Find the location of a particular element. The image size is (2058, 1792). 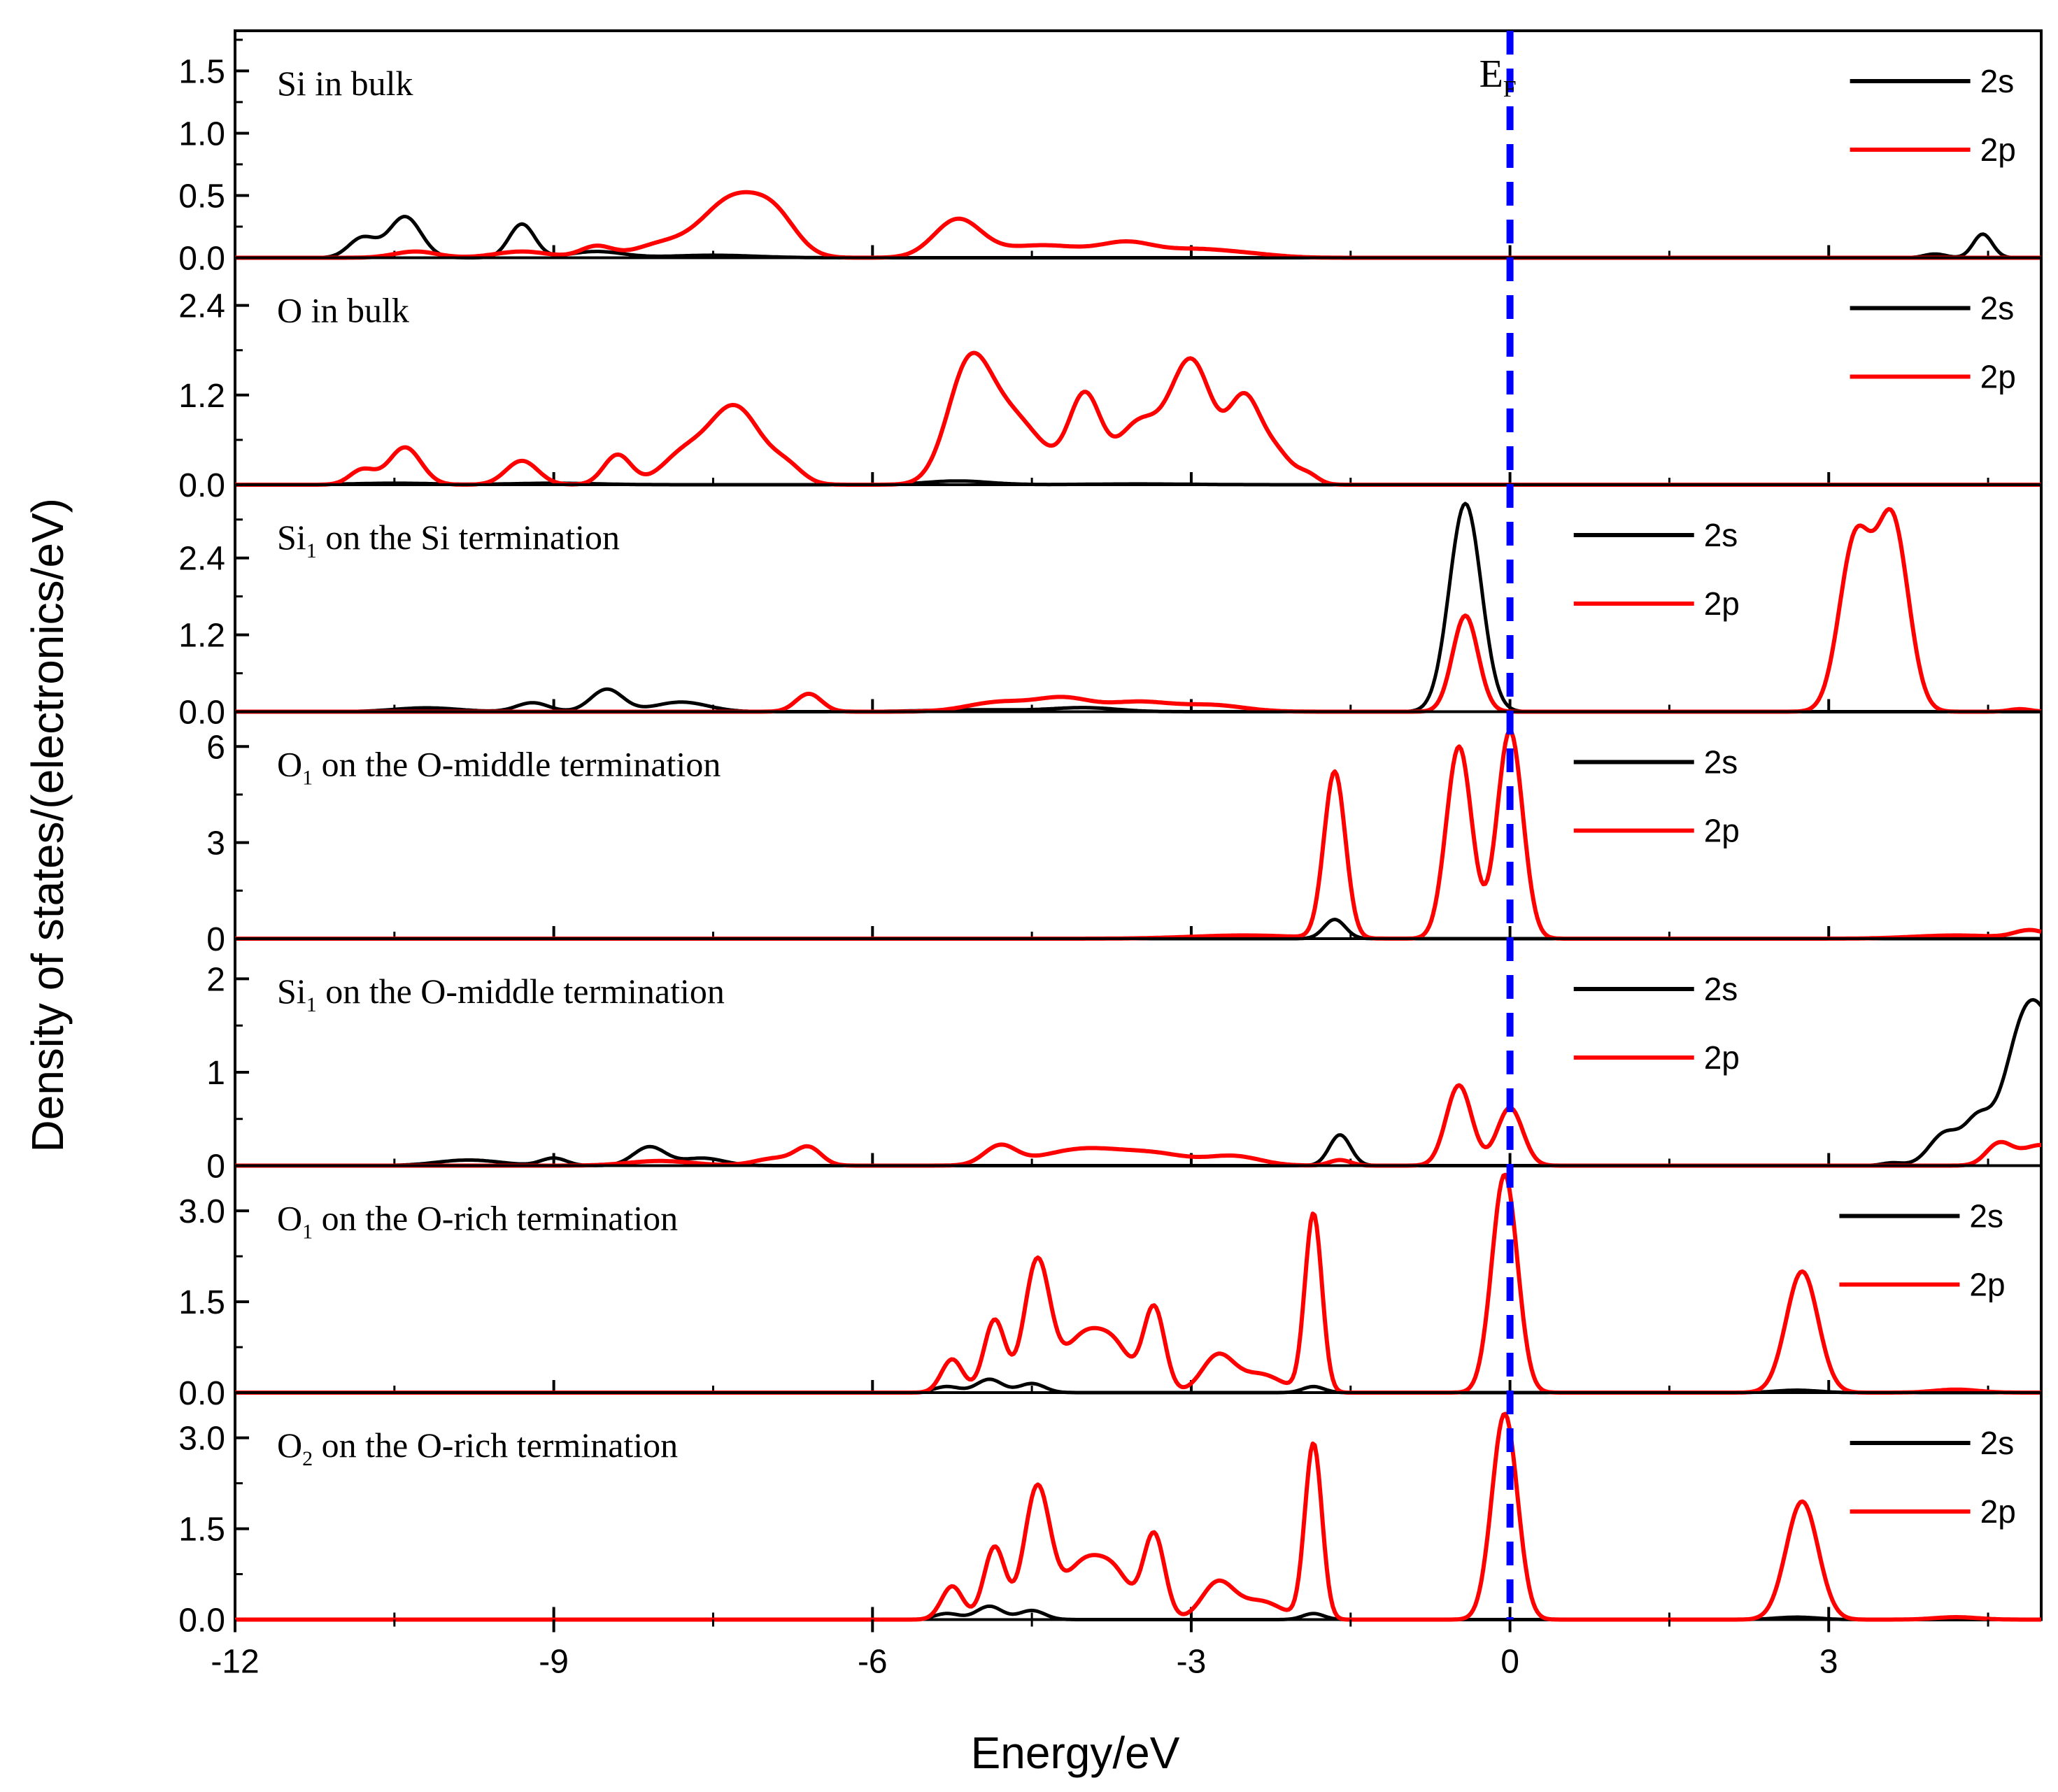

panel-label: O1 on the O-middle termination is located at coordinates (499, 767).